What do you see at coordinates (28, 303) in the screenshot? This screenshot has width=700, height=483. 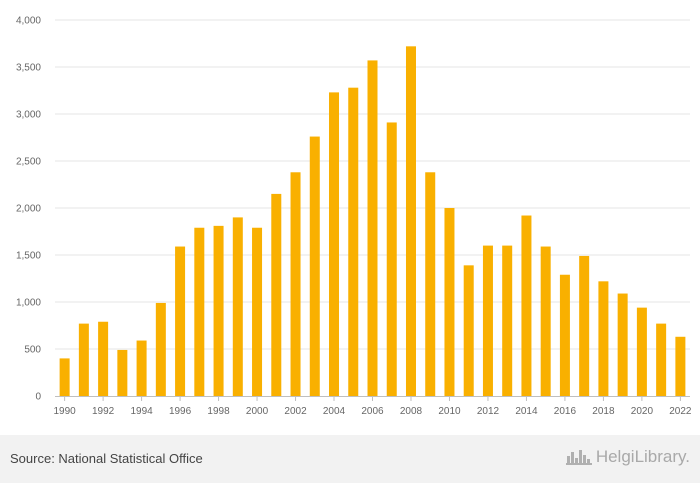 I see `y-tick-label: 1,000` at bounding box center [28, 303].